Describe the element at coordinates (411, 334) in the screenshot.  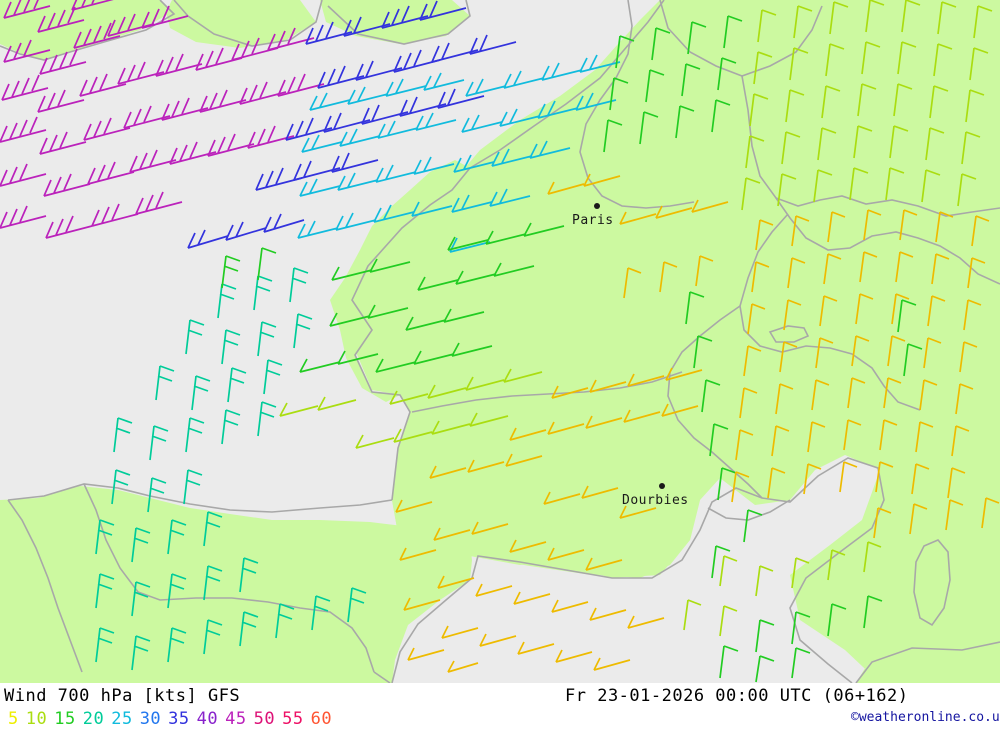
I see `coast-brittany` at that location.